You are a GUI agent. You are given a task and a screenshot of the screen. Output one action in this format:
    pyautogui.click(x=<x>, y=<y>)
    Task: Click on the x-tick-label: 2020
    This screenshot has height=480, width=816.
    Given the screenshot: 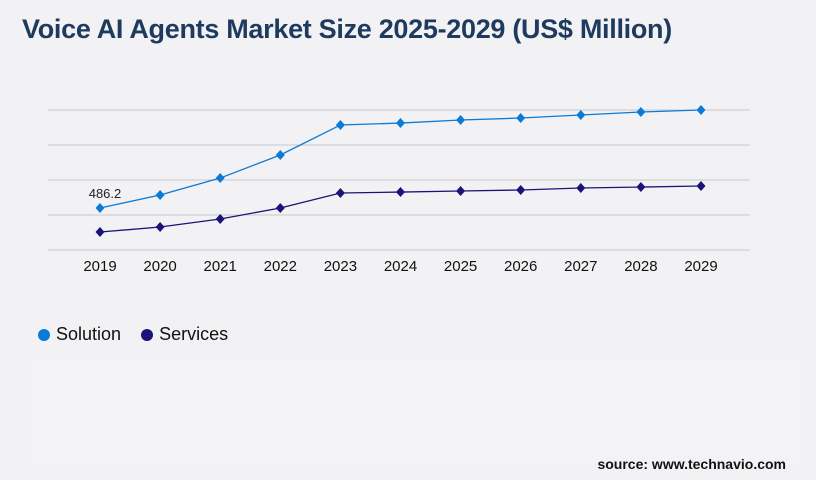 What is the action you would take?
    pyautogui.click(x=159, y=266)
    